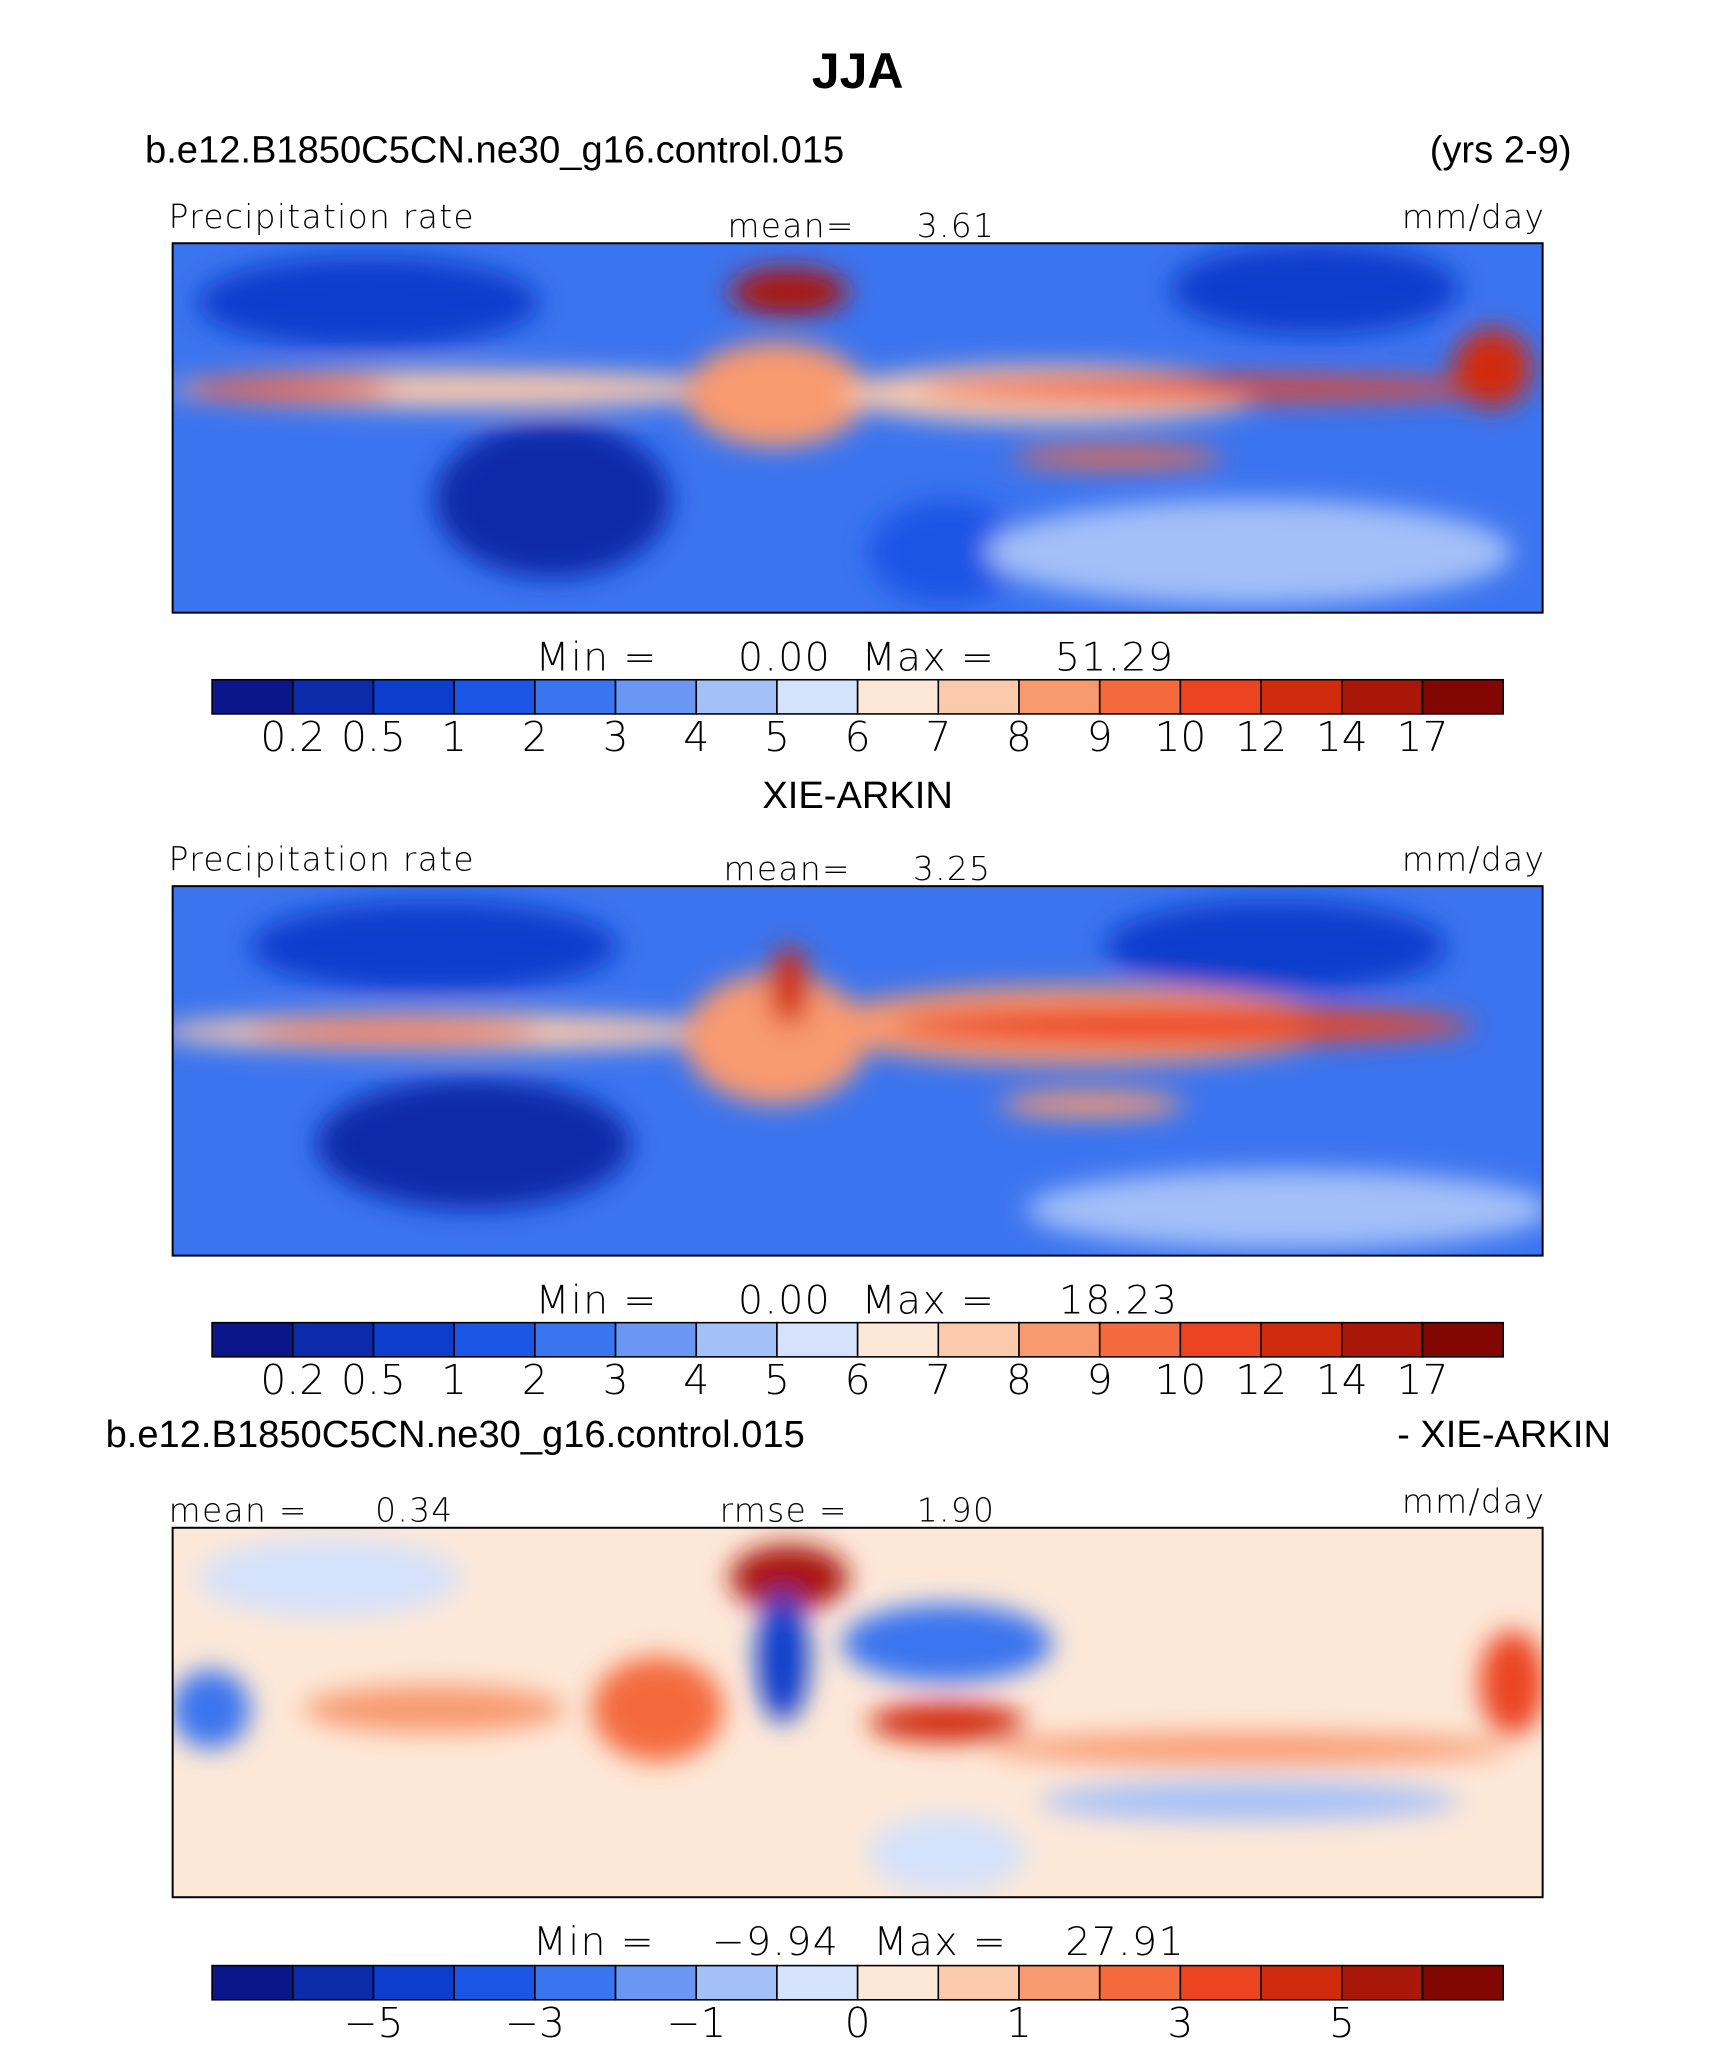  Describe the element at coordinates (696, 1380) in the screenshot. I see `colorbar-label: 4` at that location.